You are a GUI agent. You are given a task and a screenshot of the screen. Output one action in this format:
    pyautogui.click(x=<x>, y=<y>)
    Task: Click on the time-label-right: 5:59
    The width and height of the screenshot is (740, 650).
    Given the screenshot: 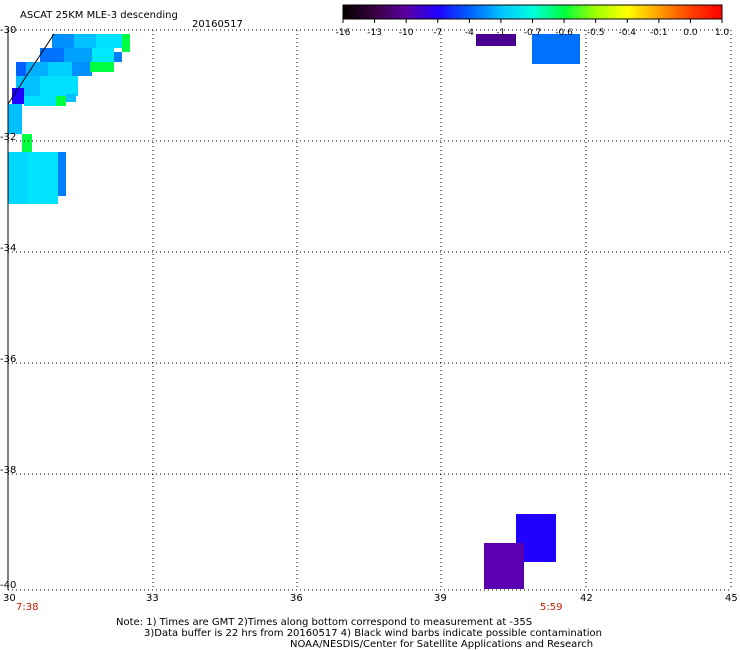 What is the action you would take?
    pyautogui.click(x=551, y=607)
    